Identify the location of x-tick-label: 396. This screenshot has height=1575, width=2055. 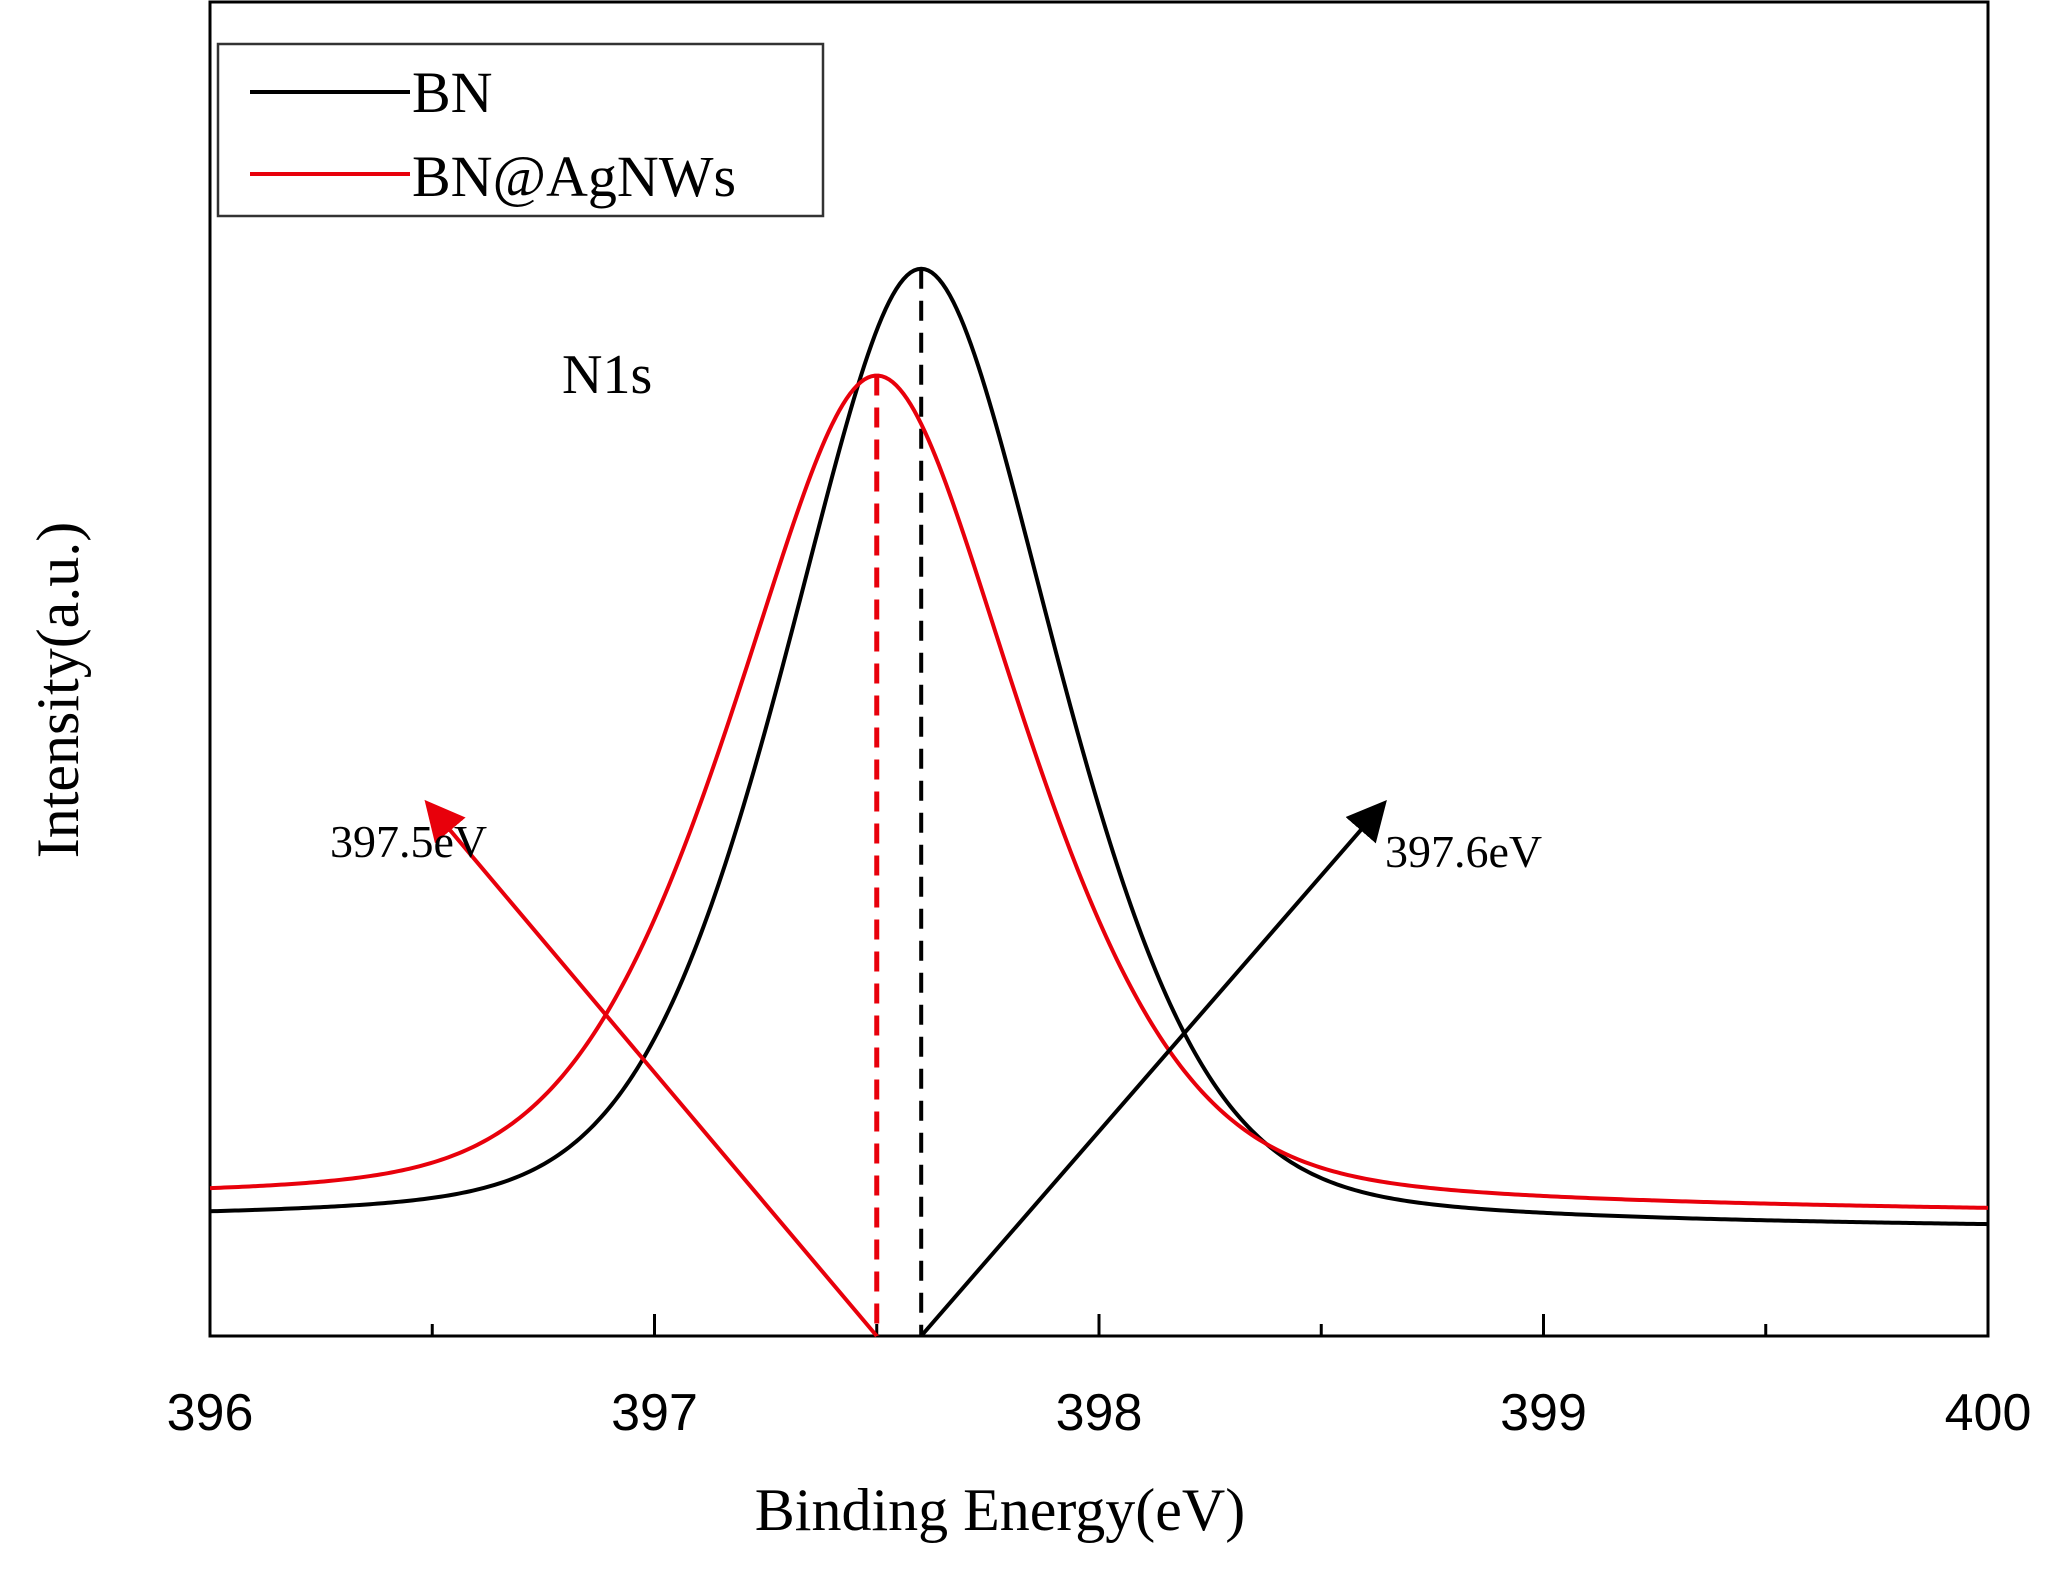
(210, 1413).